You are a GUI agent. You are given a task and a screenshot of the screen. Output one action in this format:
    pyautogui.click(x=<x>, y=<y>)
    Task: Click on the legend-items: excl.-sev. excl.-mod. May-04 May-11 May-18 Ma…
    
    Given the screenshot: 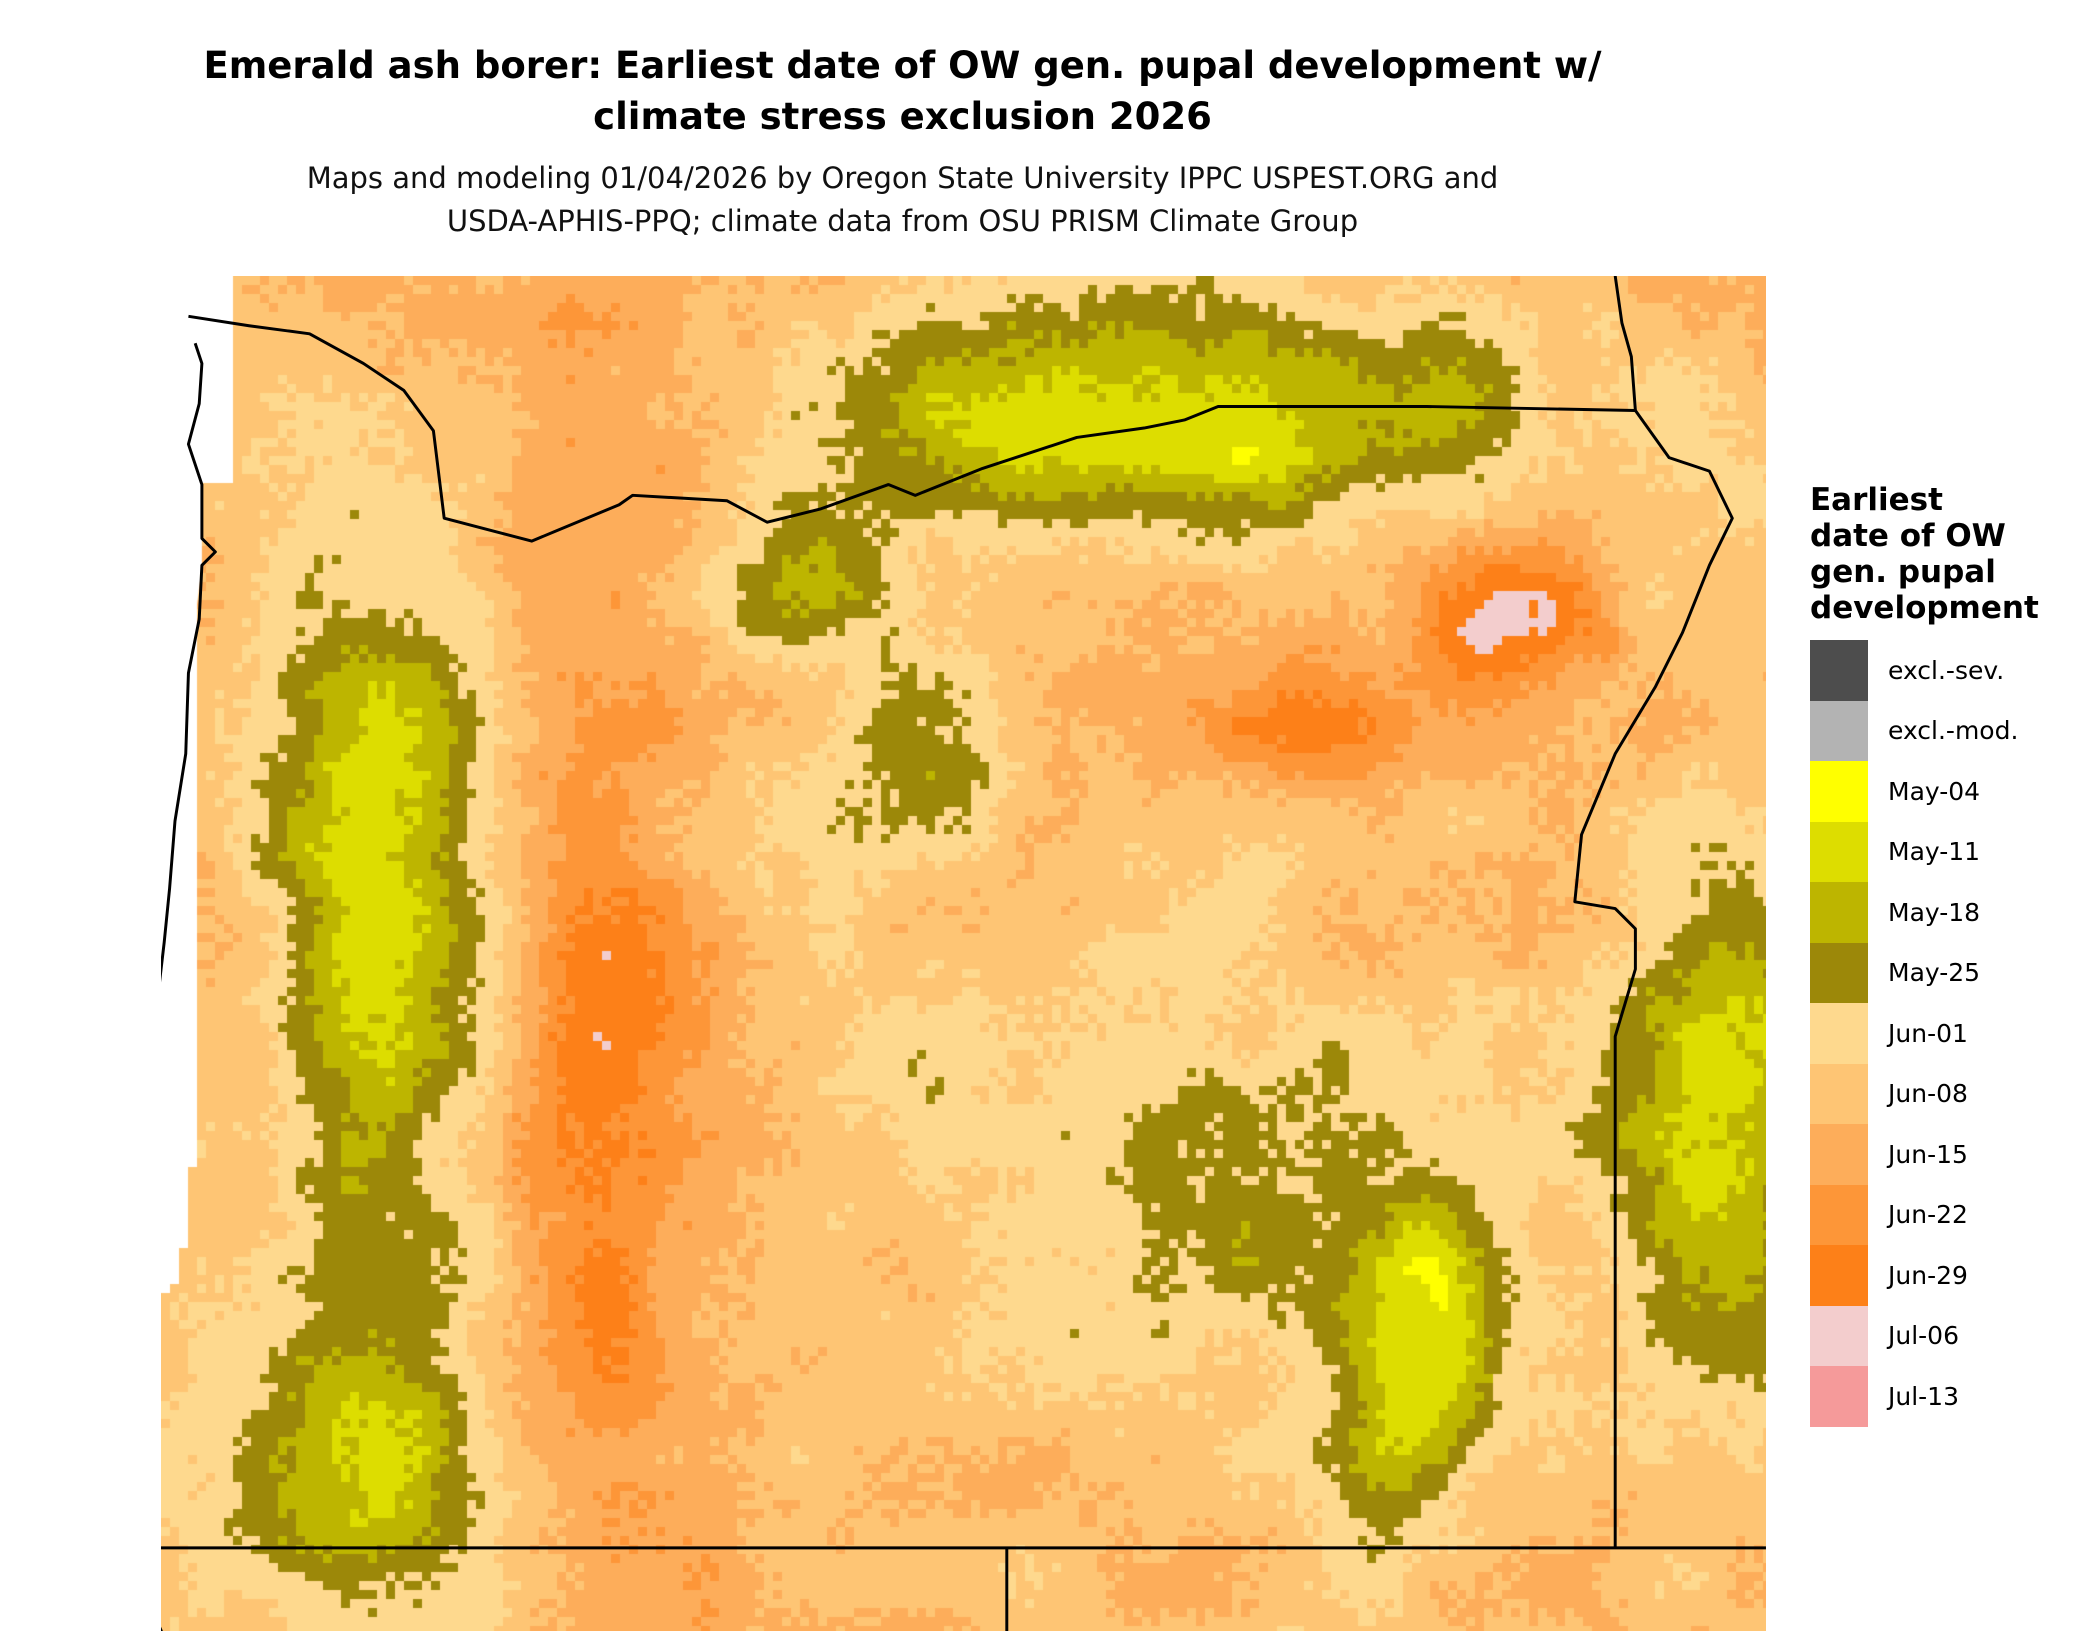 What is the action you would take?
    pyautogui.click(x=1914, y=1033)
    